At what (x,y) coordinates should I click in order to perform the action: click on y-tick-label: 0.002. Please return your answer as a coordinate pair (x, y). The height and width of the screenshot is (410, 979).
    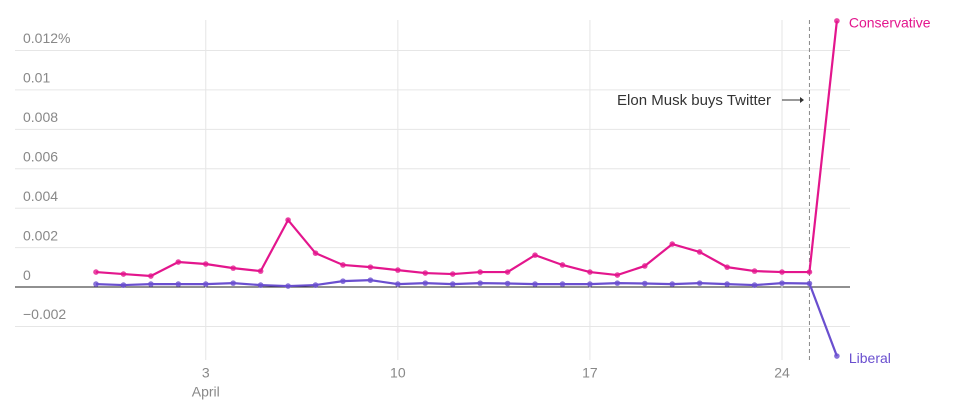
    Looking at the image, I should click on (40, 235).